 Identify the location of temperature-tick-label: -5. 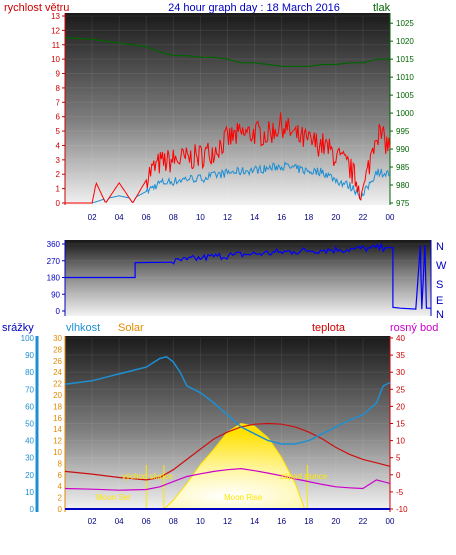
(400, 492).